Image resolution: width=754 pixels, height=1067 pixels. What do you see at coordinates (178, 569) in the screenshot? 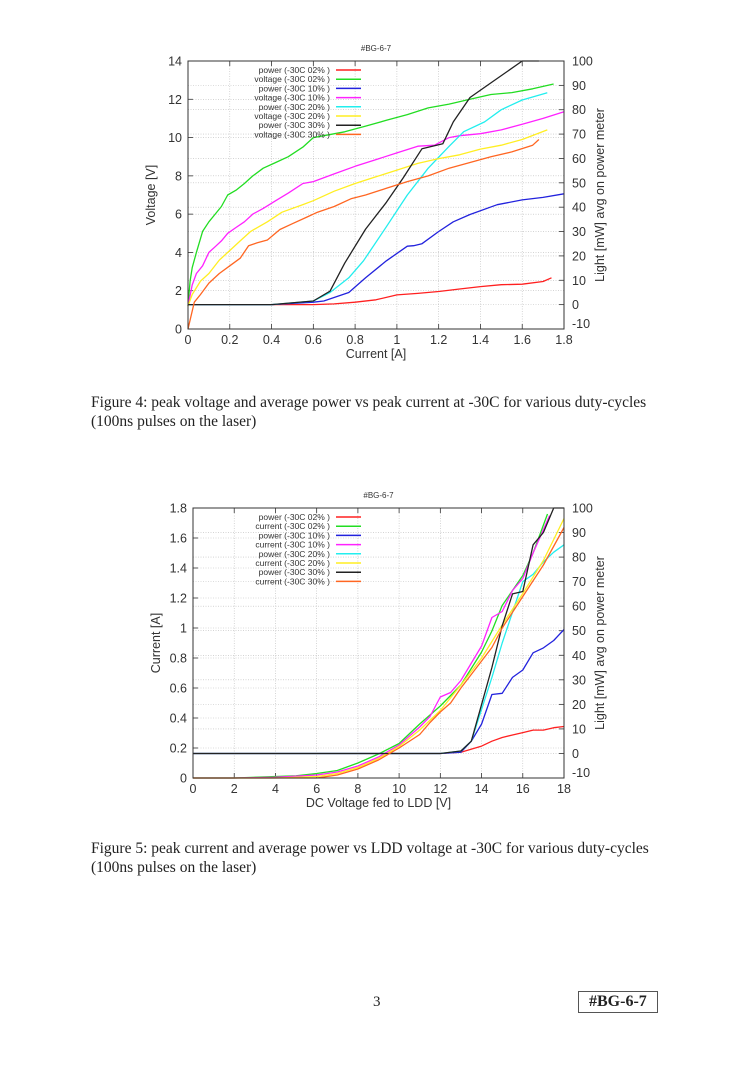
I see `y-tick-label: 1.4` at bounding box center [178, 569].